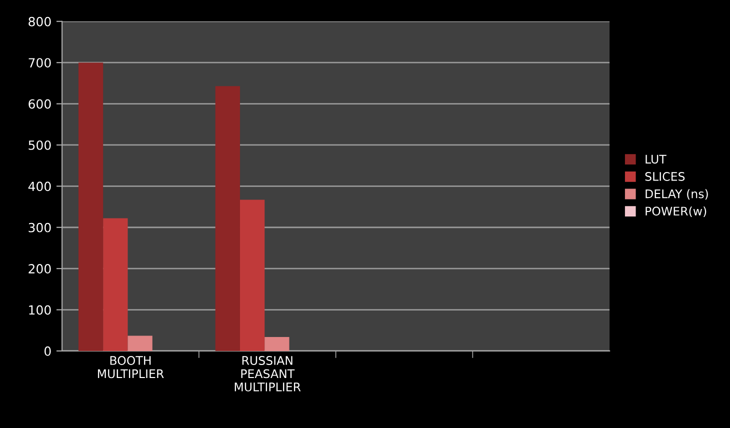  I want to click on y-tick-label: 800, so click(39, 21).